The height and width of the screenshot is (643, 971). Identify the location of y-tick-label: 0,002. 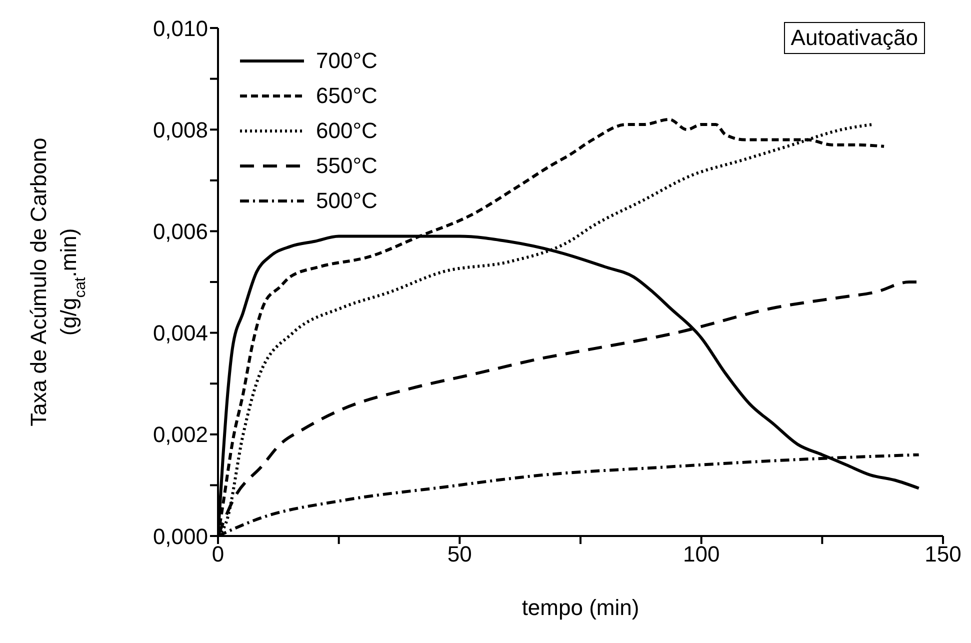
(180, 435).